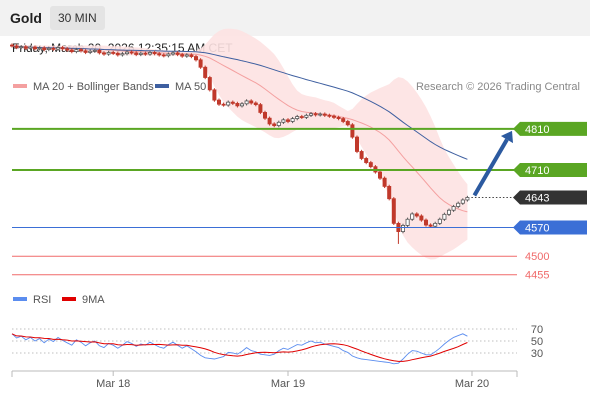 The width and height of the screenshot is (590, 400). What do you see at coordinates (537, 342) in the screenshot?
I see `rsi-tick-50: 50` at bounding box center [537, 342].